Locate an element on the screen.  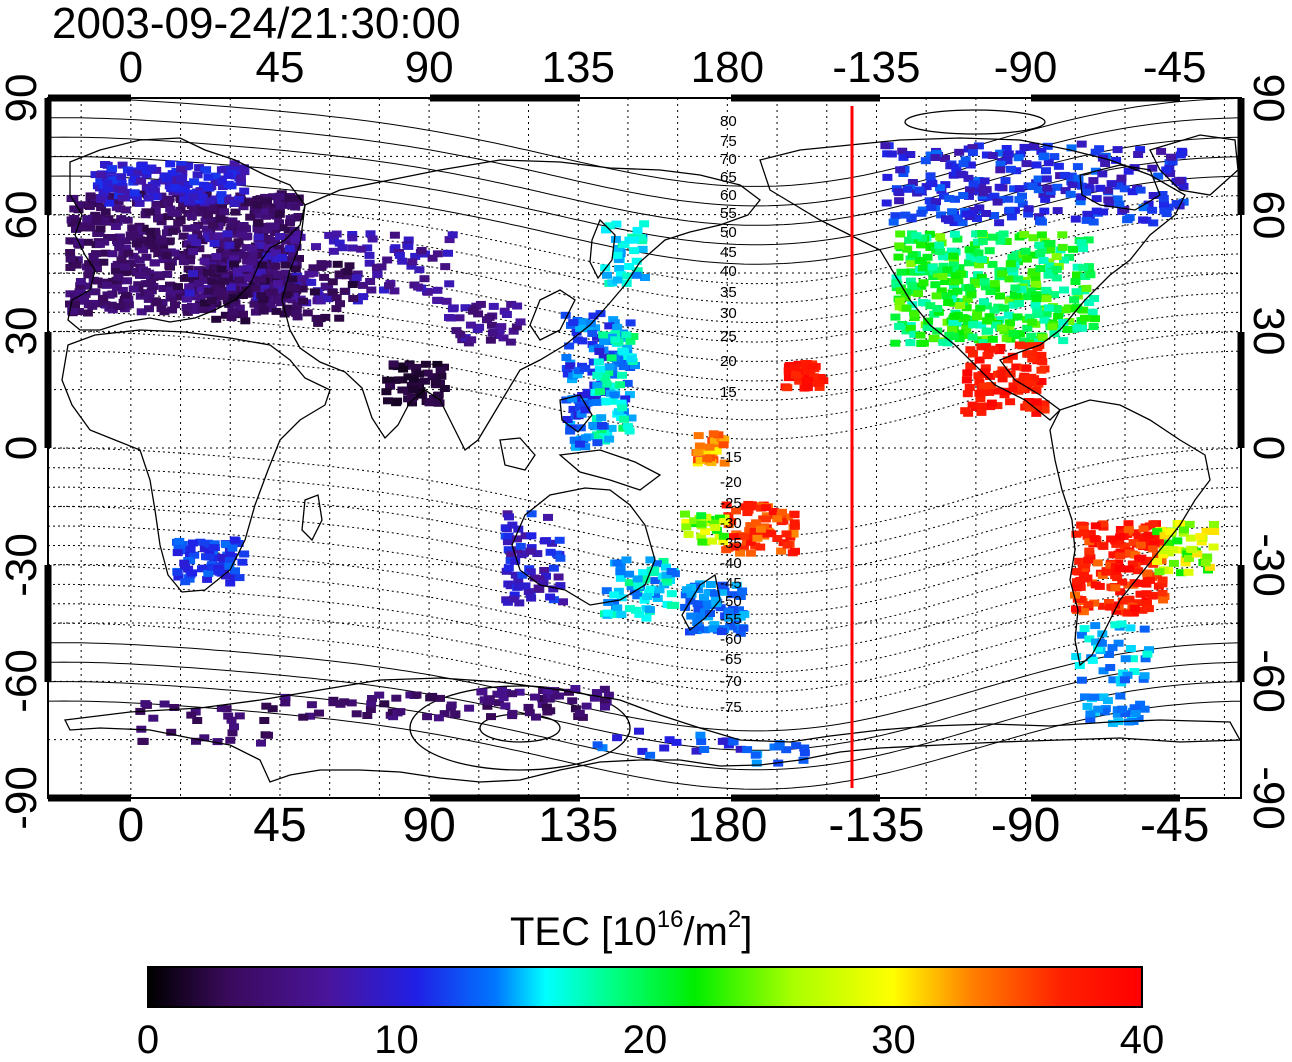
contour-label: 40 is located at coordinates (728, 271).